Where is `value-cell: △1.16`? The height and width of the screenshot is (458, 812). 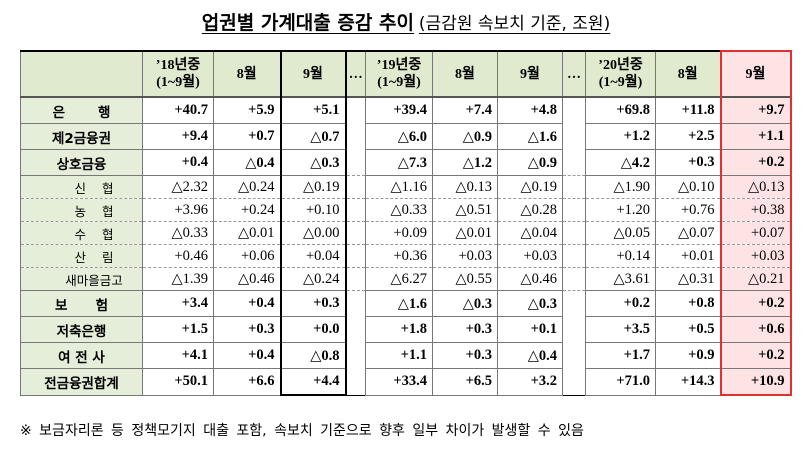
value-cell: △1.16 is located at coordinates (399, 187).